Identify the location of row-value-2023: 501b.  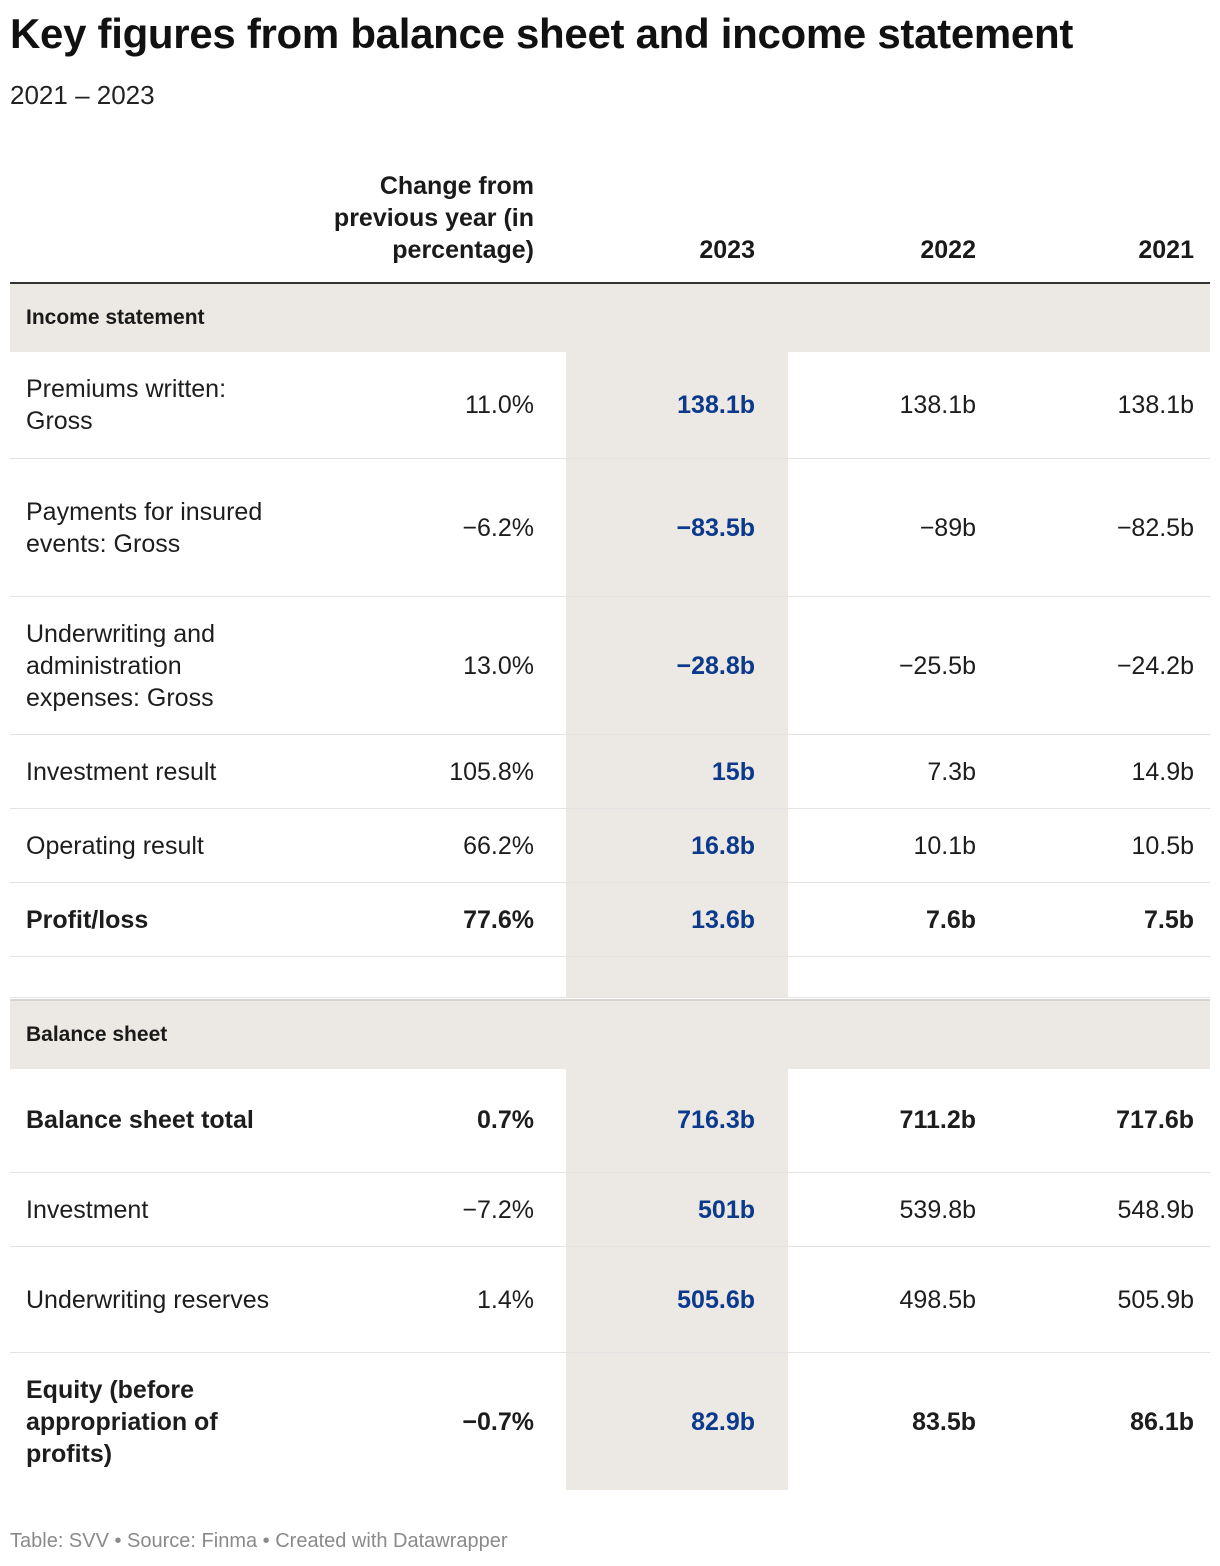
(726, 1209).